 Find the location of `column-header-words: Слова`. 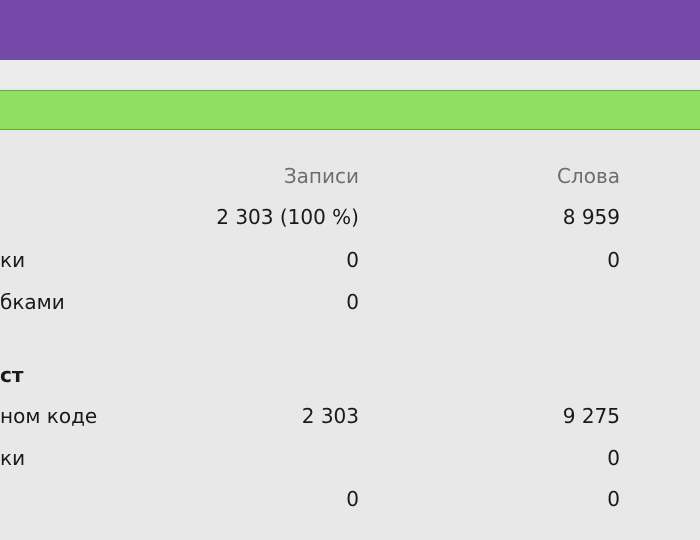

column-header-words: Слова is located at coordinates (588, 176).